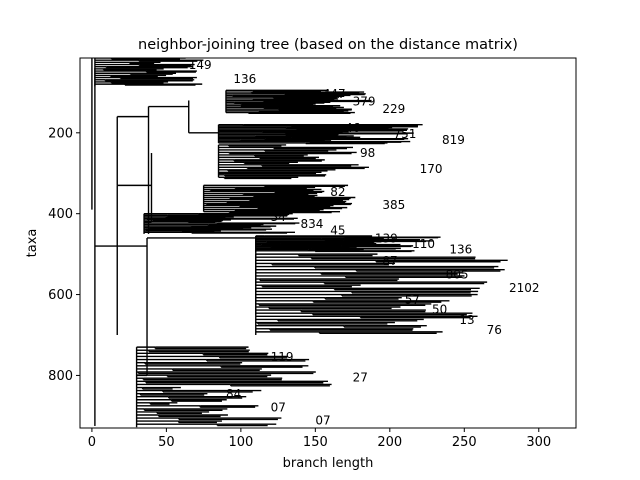  Describe the element at coordinates (393, 205) in the screenshot. I see `leaf-label: 385` at that location.